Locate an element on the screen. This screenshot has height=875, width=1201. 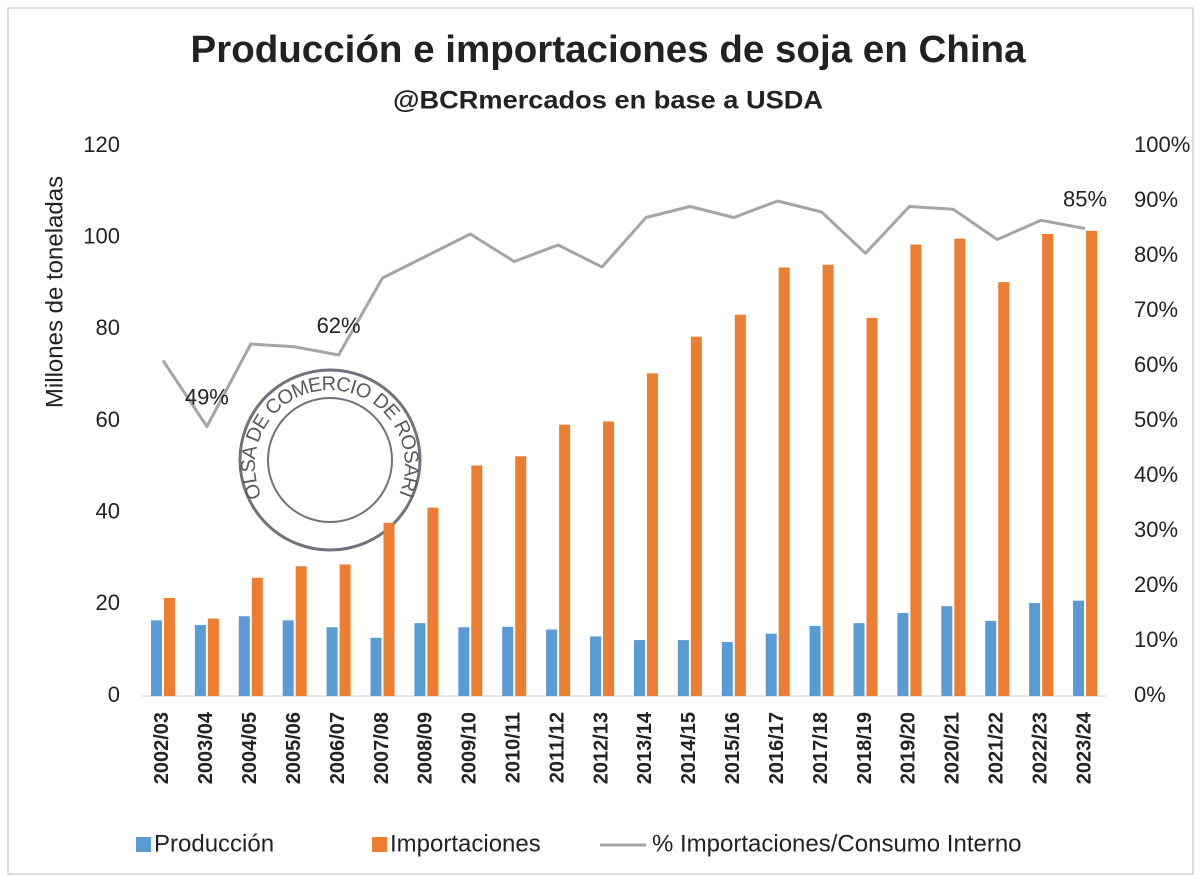
y2-tick-label: 30% is located at coordinates (1156, 529).